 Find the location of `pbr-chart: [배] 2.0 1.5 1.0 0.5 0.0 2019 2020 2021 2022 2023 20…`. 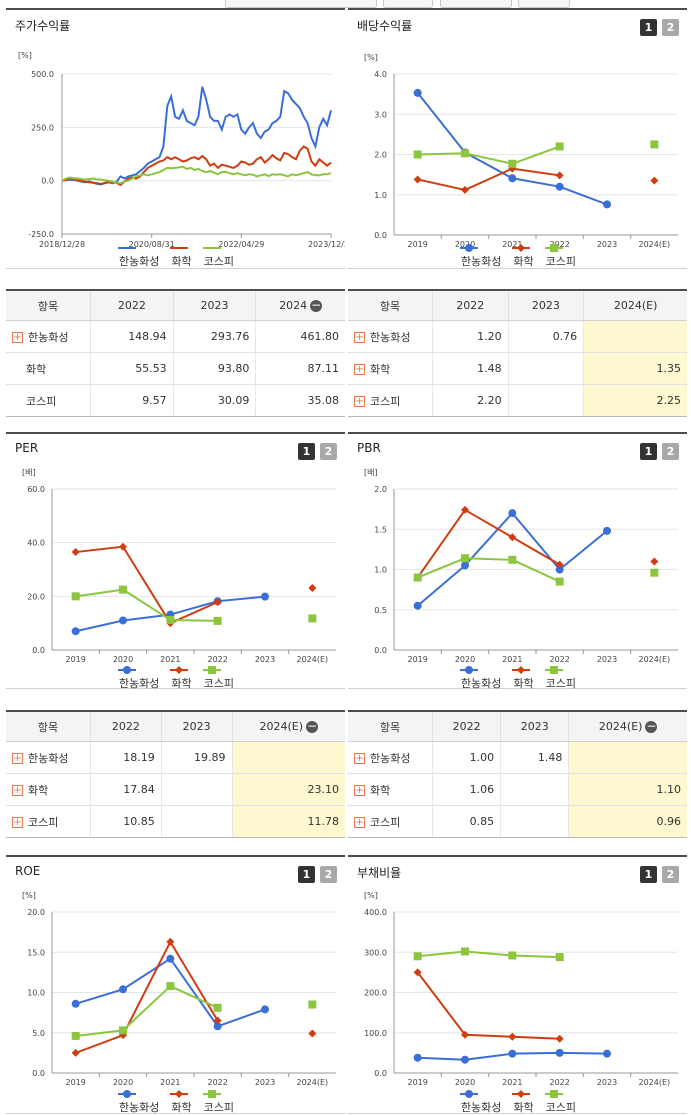

pbr-chart: [배] 2.0 1.5 1.0 0.5 0.0 2019 2020 2021 2022 2023 20… is located at coordinates (521, 566).